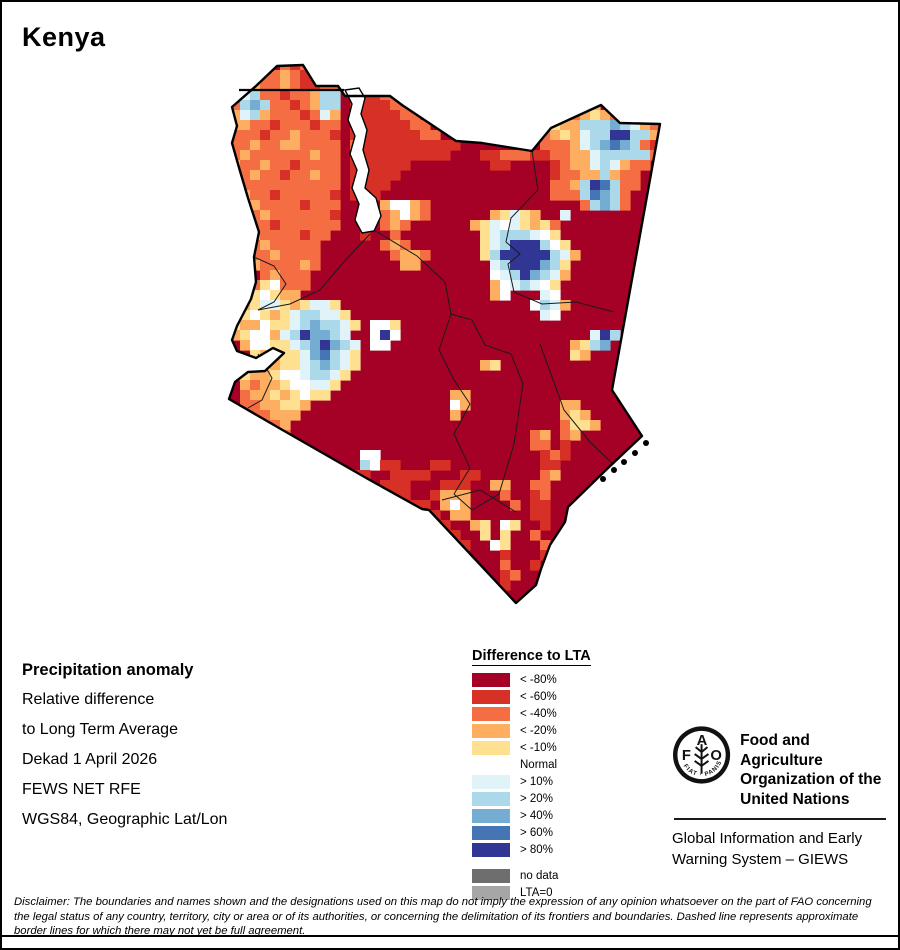 This screenshot has height=950, width=900. Describe the element at coordinates (567, 832) in the screenshot. I see `legend-row: > 60%` at that location.